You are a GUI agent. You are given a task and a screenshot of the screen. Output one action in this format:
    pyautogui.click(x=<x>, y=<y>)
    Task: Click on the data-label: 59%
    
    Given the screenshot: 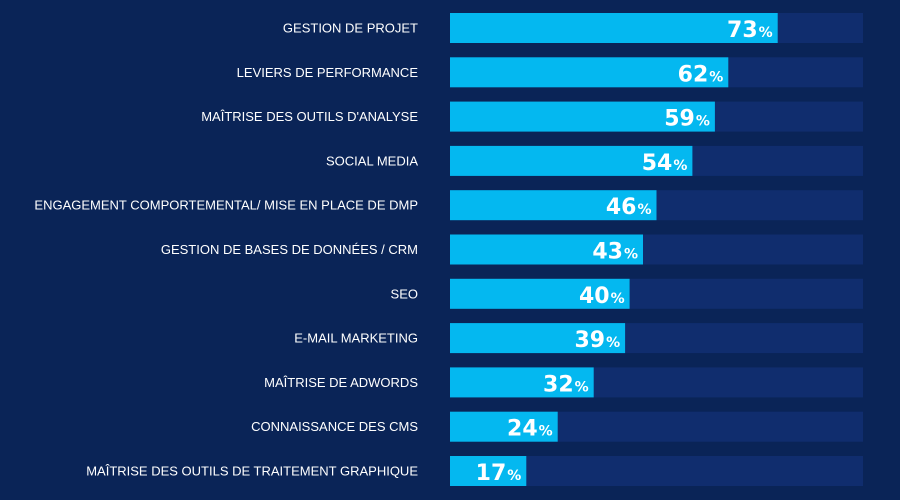 What is the action you would take?
    pyautogui.click(x=687, y=119)
    